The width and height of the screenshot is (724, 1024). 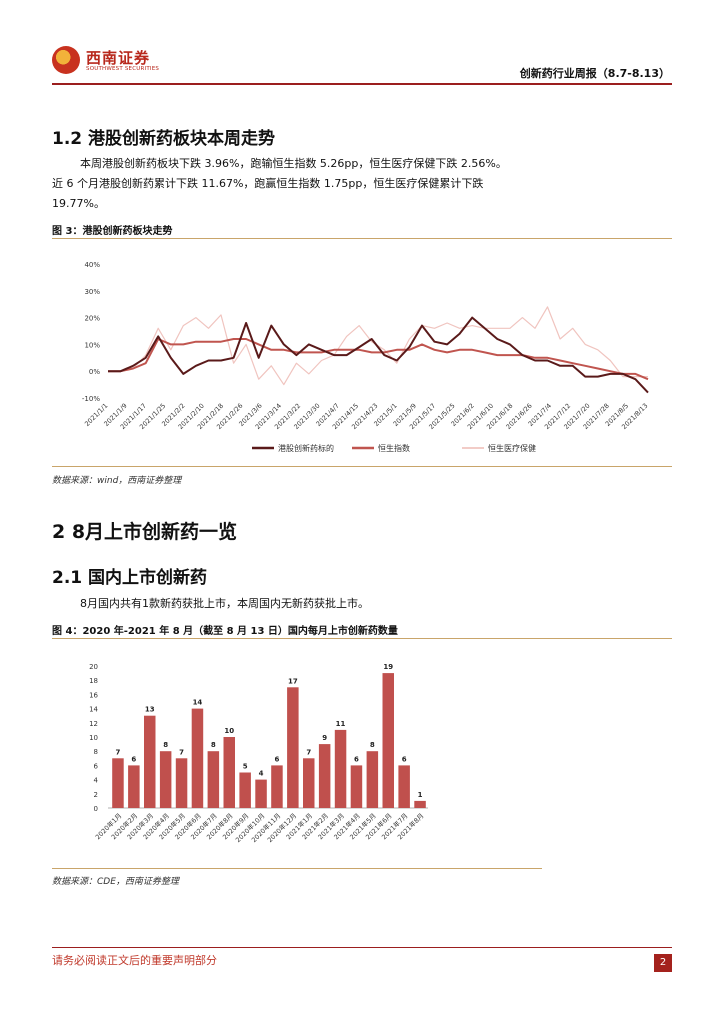 What do you see at coordinates (324, 738) in the screenshot?
I see `bar-value-label: 9` at bounding box center [324, 738].